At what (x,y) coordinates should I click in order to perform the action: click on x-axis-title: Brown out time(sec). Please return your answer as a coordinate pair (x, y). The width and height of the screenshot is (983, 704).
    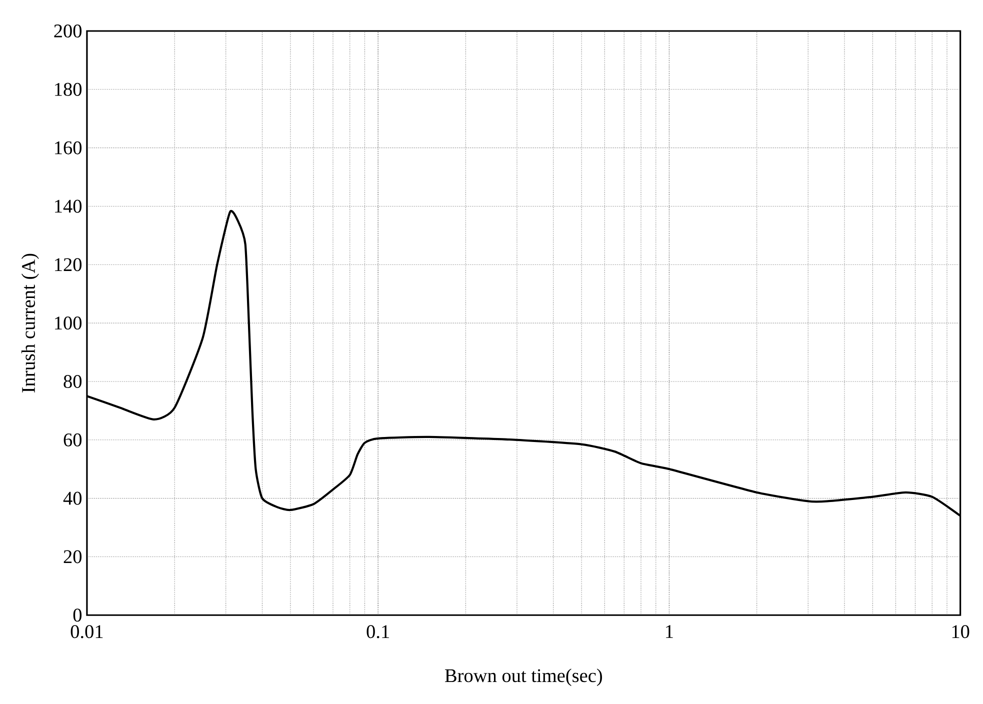
    Looking at the image, I should click on (523, 677).